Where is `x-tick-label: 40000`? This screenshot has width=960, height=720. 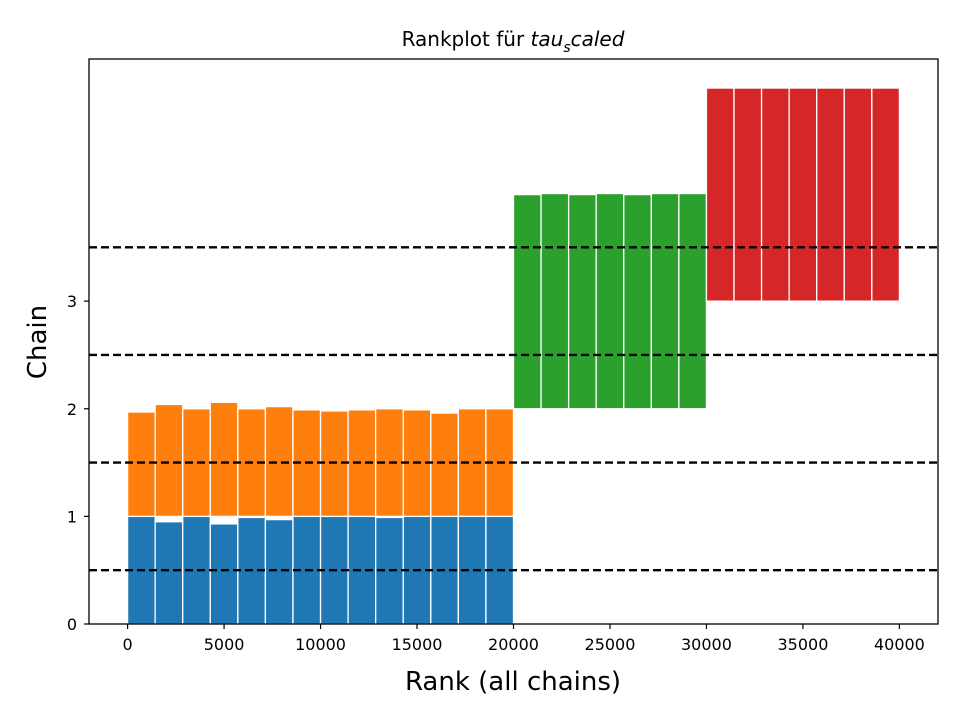
x-tick-label: 40000 is located at coordinates (899, 644).